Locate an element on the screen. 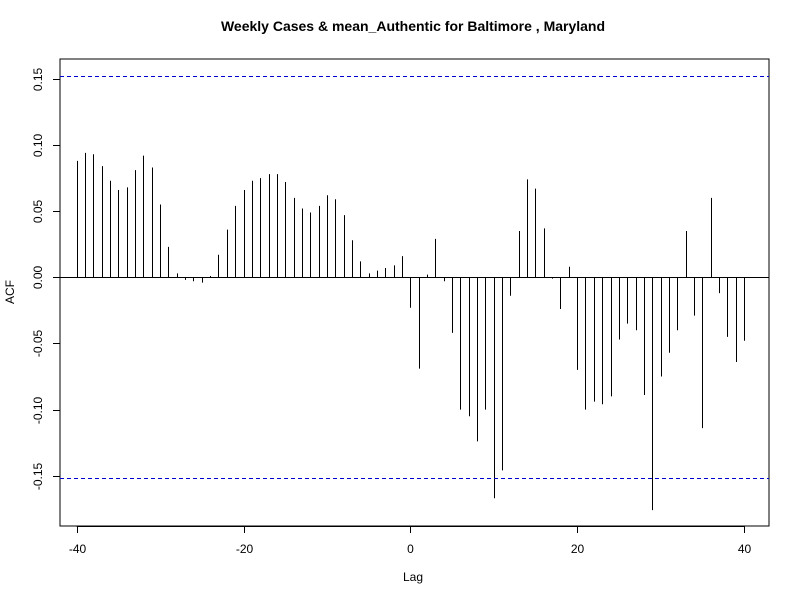 The image size is (800, 600). x-tick-label: 0 is located at coordinates (410, 549).